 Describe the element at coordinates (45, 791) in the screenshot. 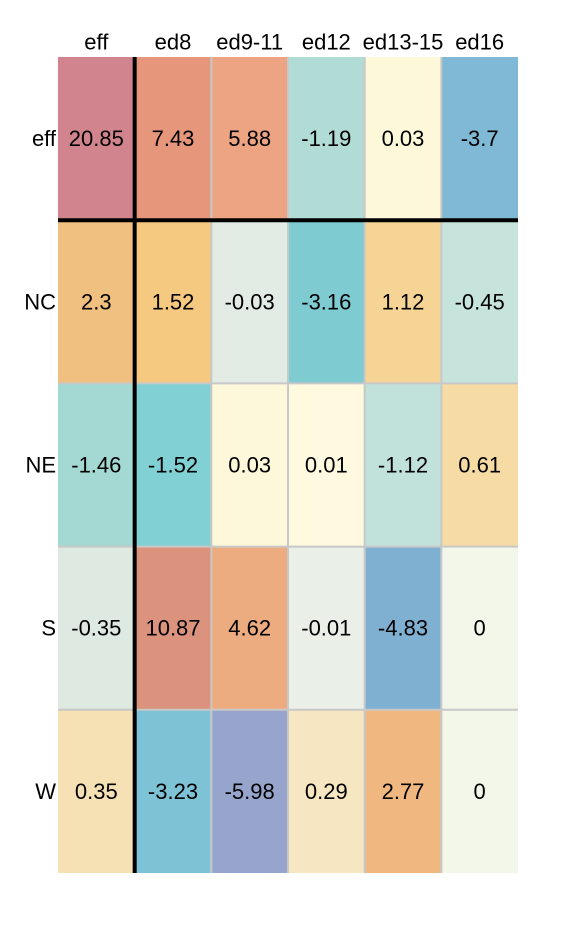

I see `row-label: W` at that location.